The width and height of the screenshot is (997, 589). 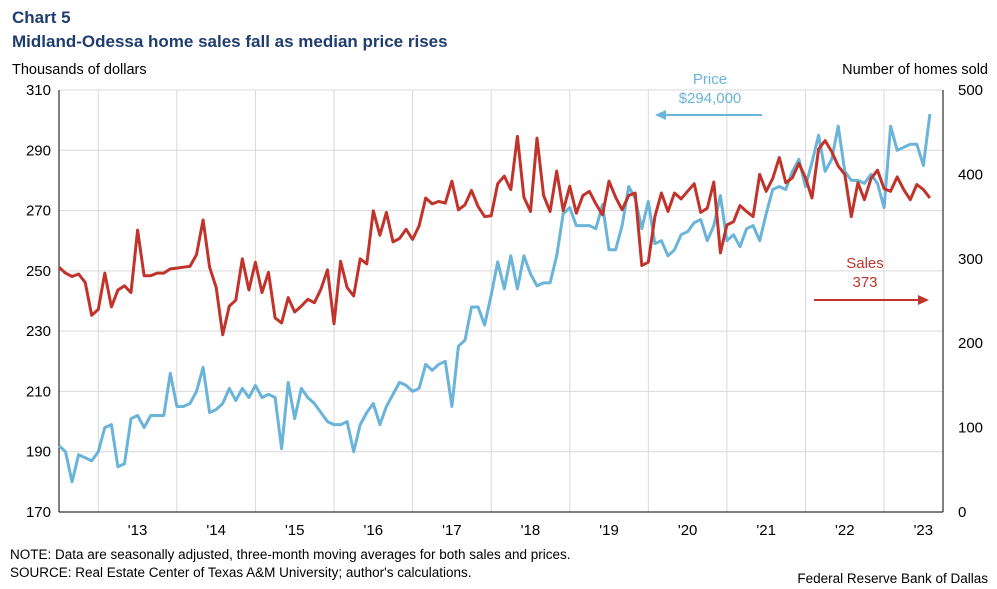 What do you see at coordinates (38, 331) in the screenshot?
I see `left-tick-label: 230` at bounding box center [38, 331].